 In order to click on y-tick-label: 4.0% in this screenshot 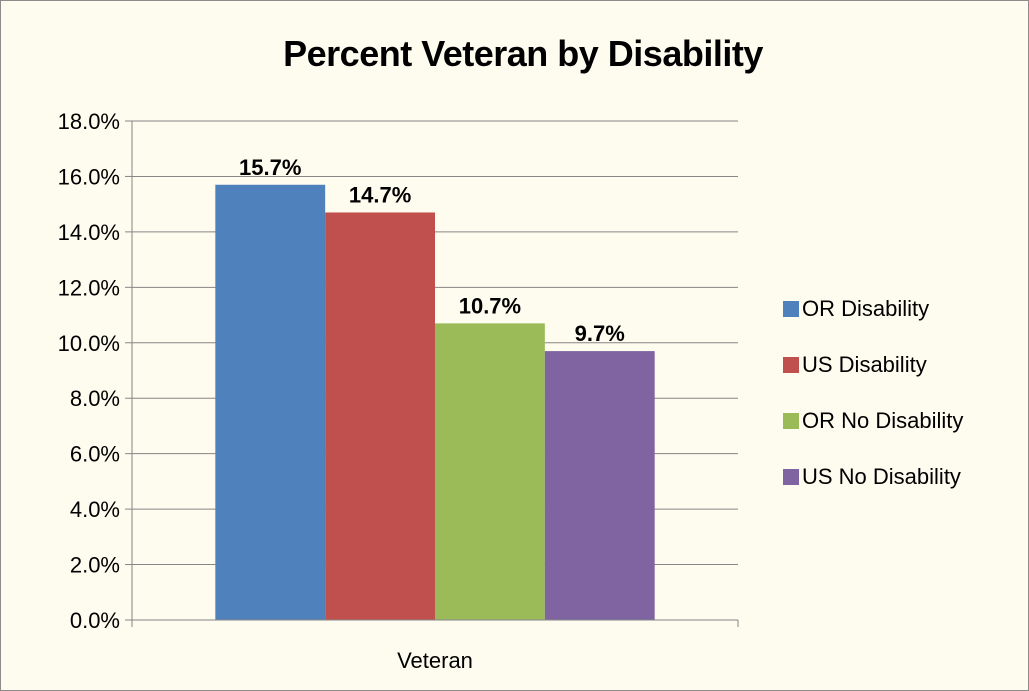, I will do `click(95, 509)`.